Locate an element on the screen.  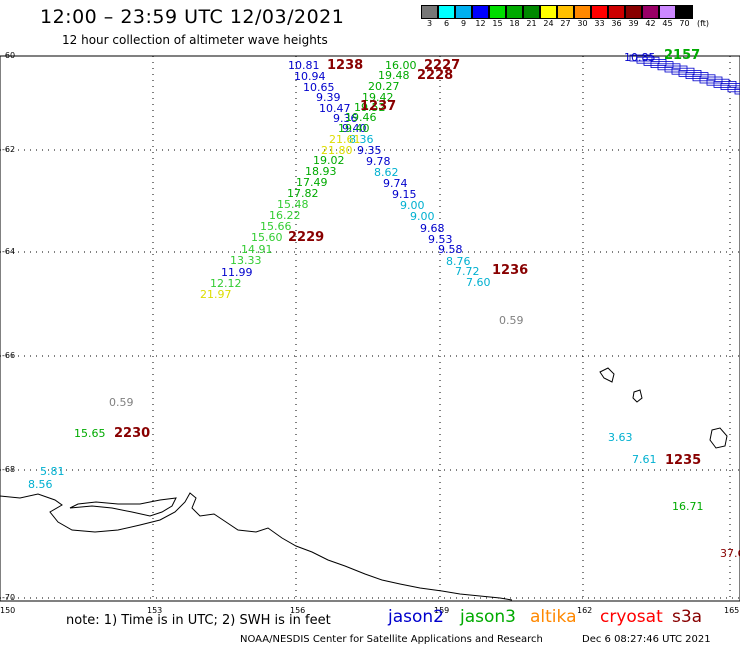
wave-height-label: 11.99 is located at coordinates (237, 272).